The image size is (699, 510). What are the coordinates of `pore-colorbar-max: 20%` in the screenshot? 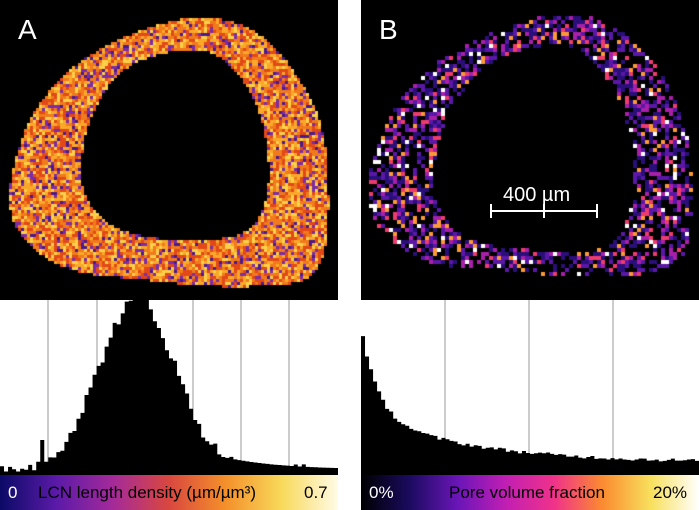 It's located at (670, 492).